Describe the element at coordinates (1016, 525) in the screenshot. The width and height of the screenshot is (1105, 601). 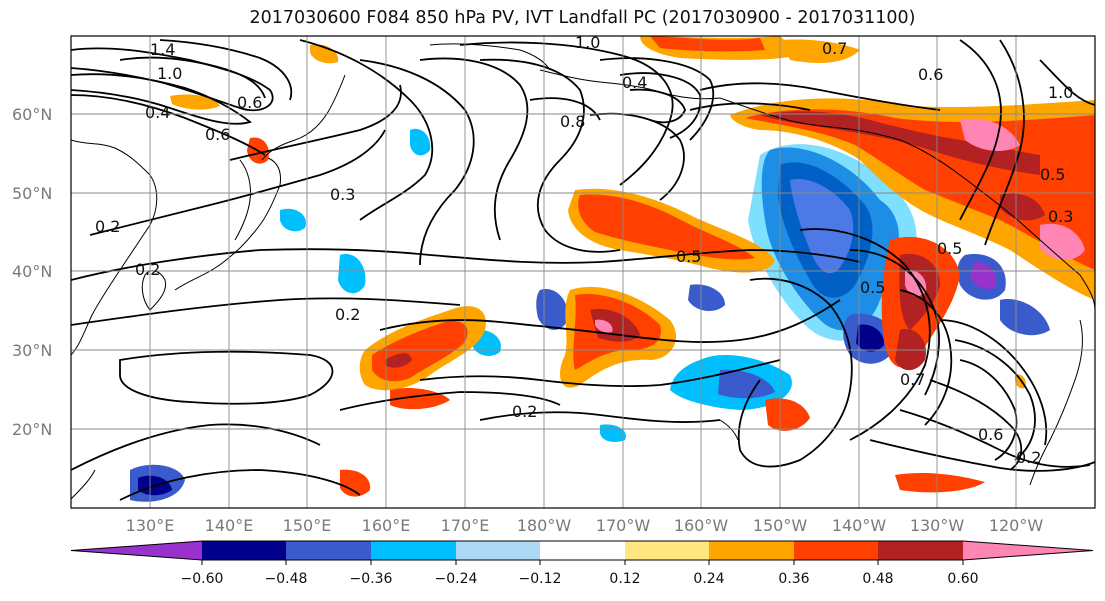
I see `lon-label: 120°W` at that location.